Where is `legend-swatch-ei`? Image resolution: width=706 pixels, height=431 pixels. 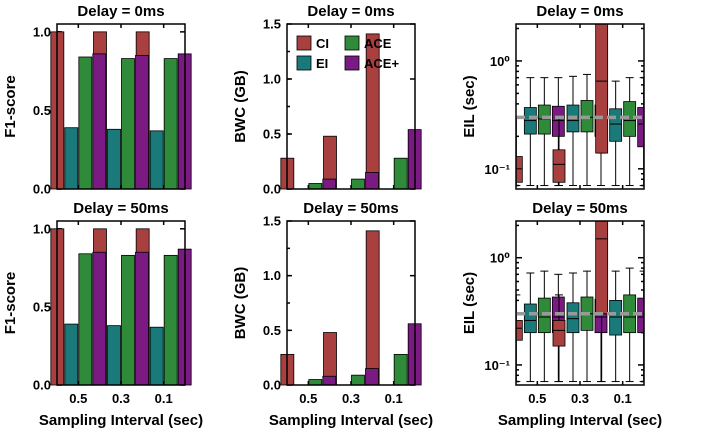
legend-swatch-ei is located at coordinates (304, 63).